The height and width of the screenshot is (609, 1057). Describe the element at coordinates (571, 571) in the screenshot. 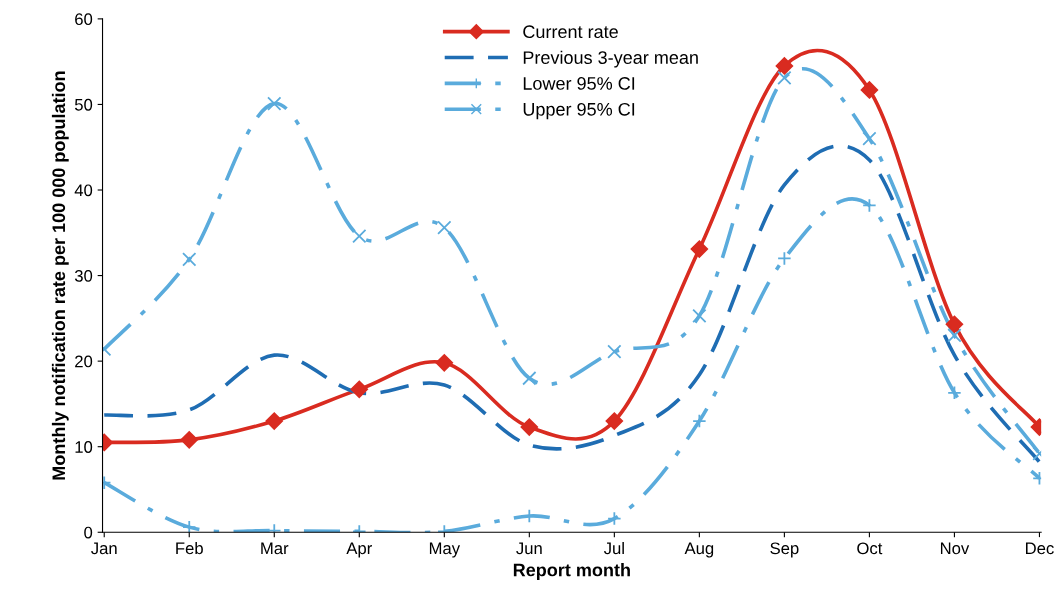

I see `x-axis-title: Report month` at that location.